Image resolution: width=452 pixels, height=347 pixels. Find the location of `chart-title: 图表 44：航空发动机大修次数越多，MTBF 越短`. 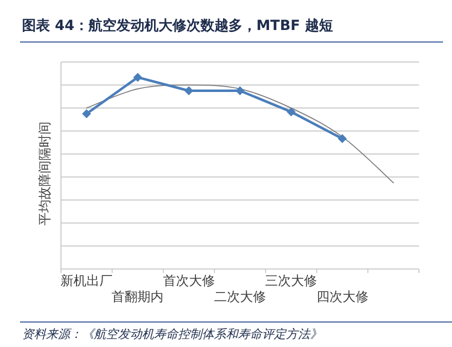

chart-title: 图表 44：航空发动机大修次数越多，MTBF 越短 is located at coordinates (177, 25).